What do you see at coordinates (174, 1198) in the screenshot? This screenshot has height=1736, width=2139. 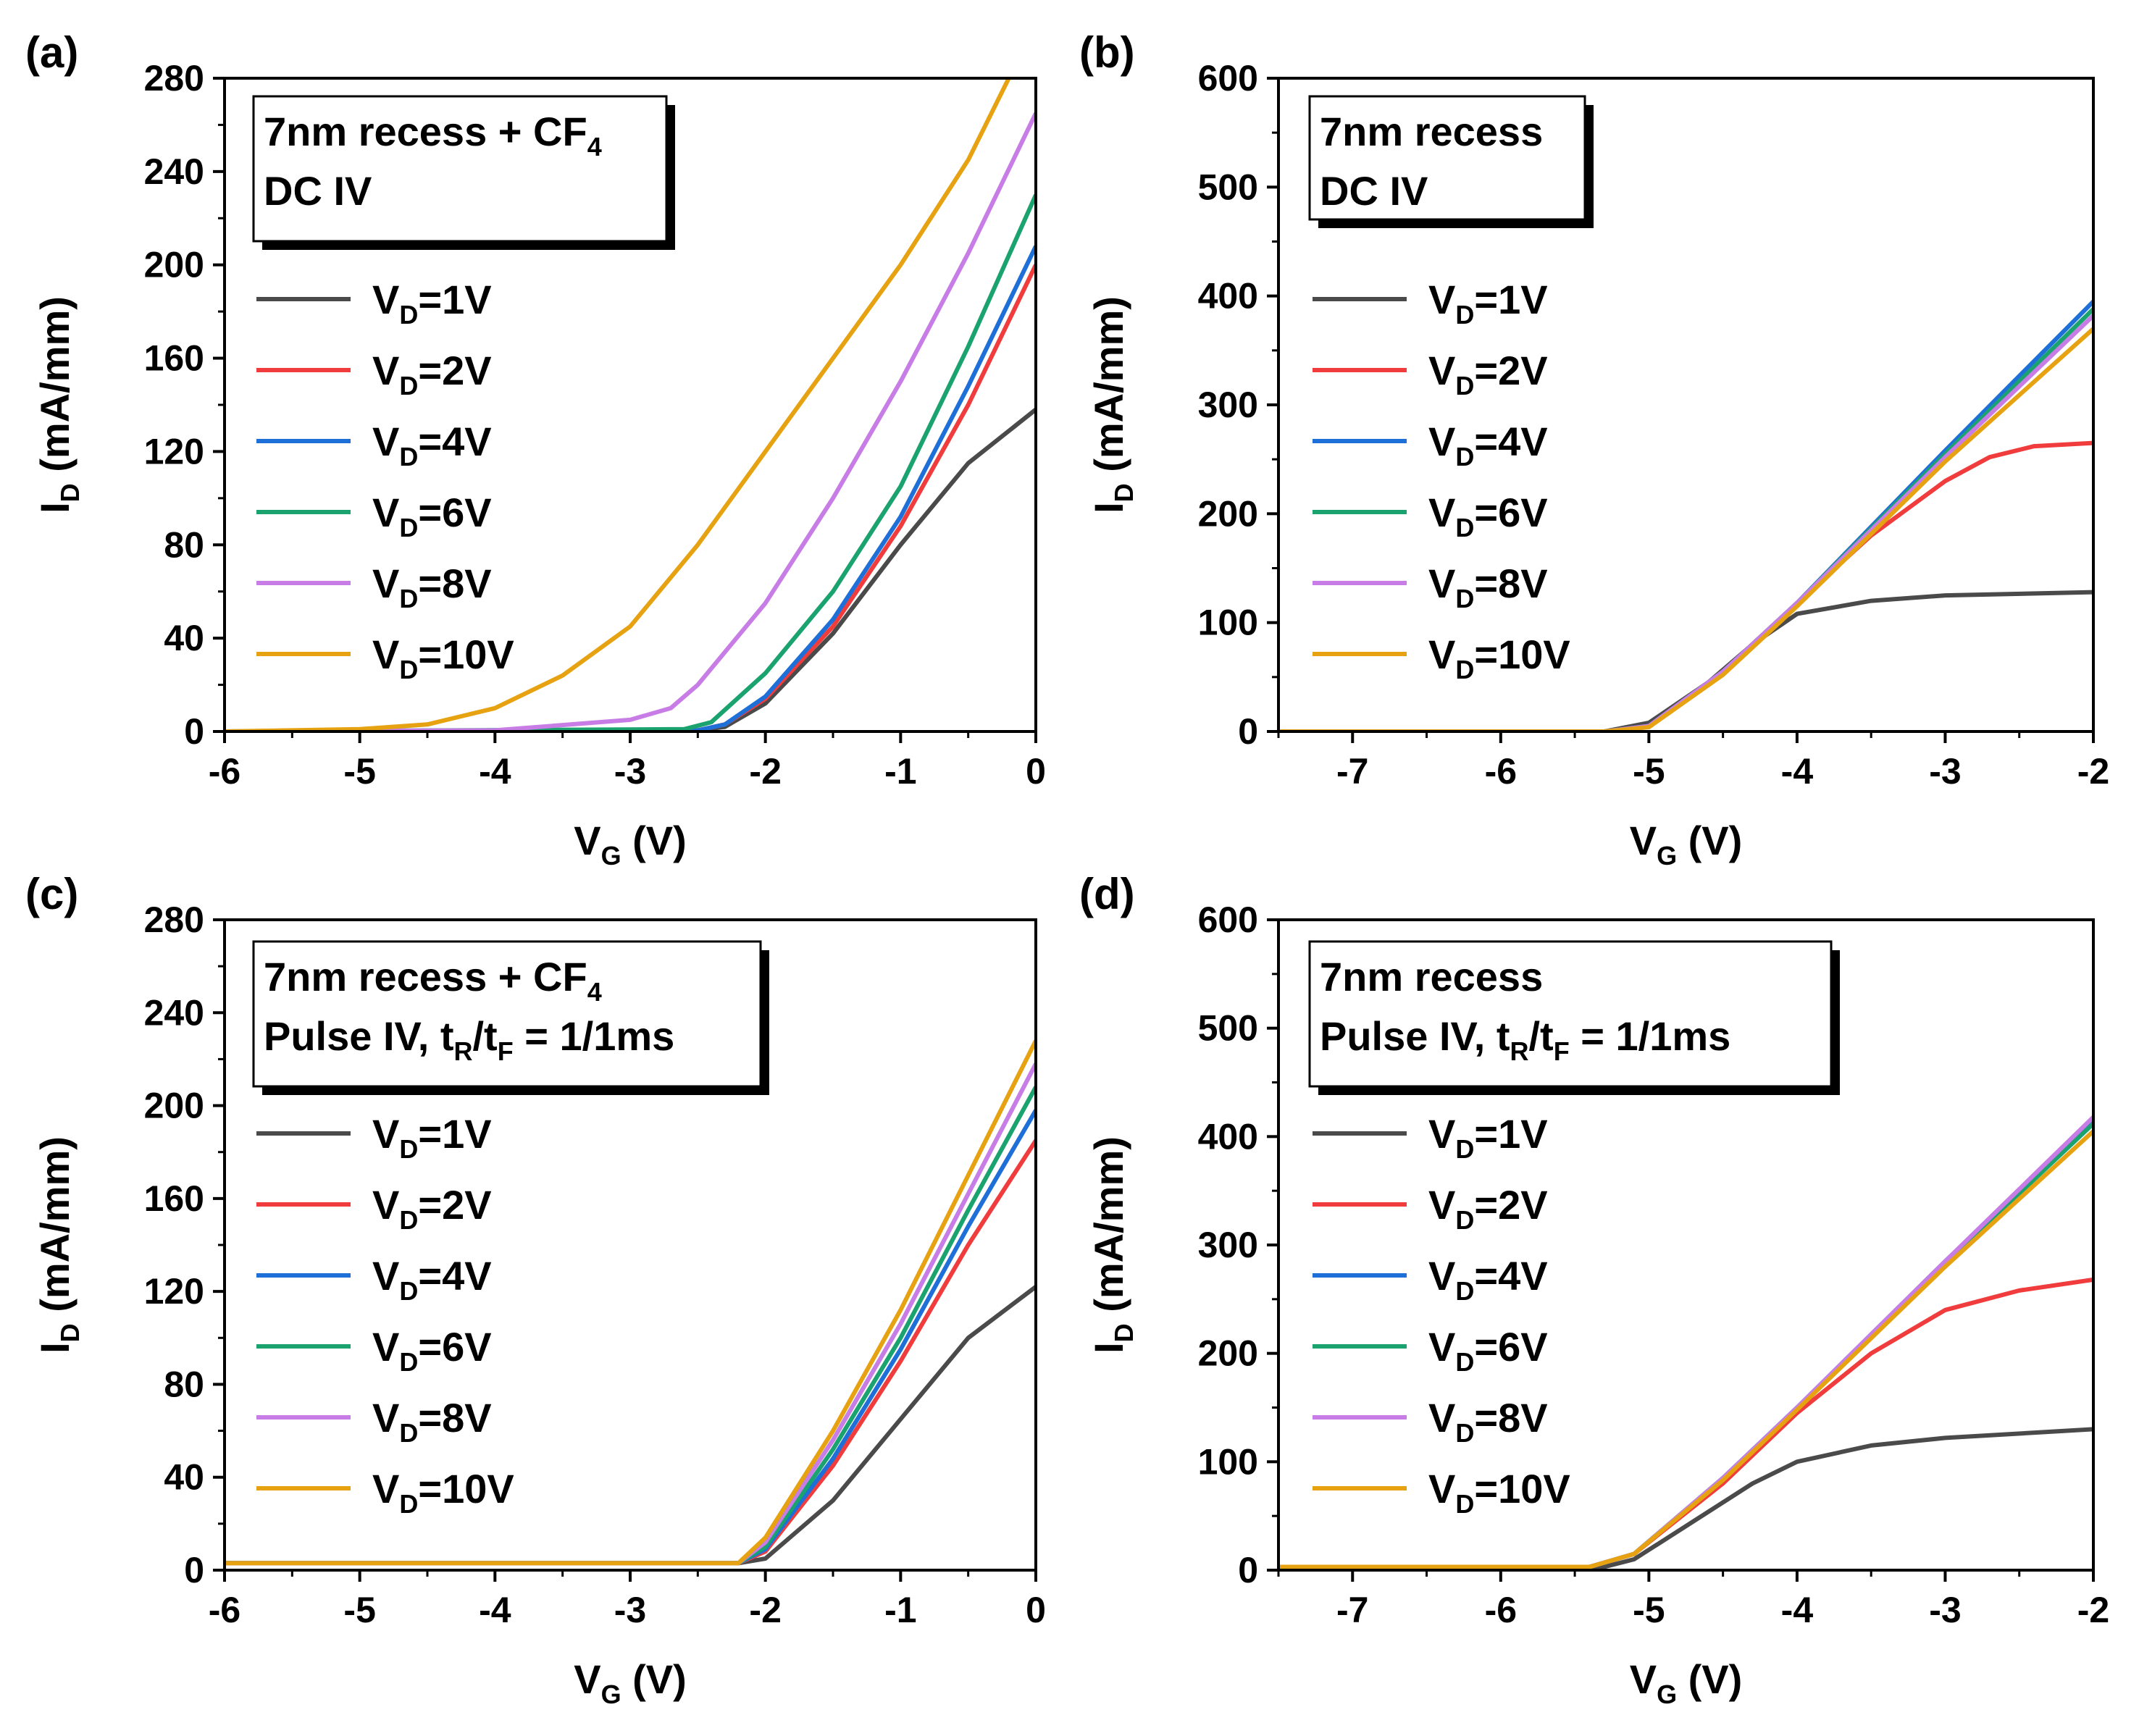 I see `y-tick-label: 160` at bounding box center [174, 1198].